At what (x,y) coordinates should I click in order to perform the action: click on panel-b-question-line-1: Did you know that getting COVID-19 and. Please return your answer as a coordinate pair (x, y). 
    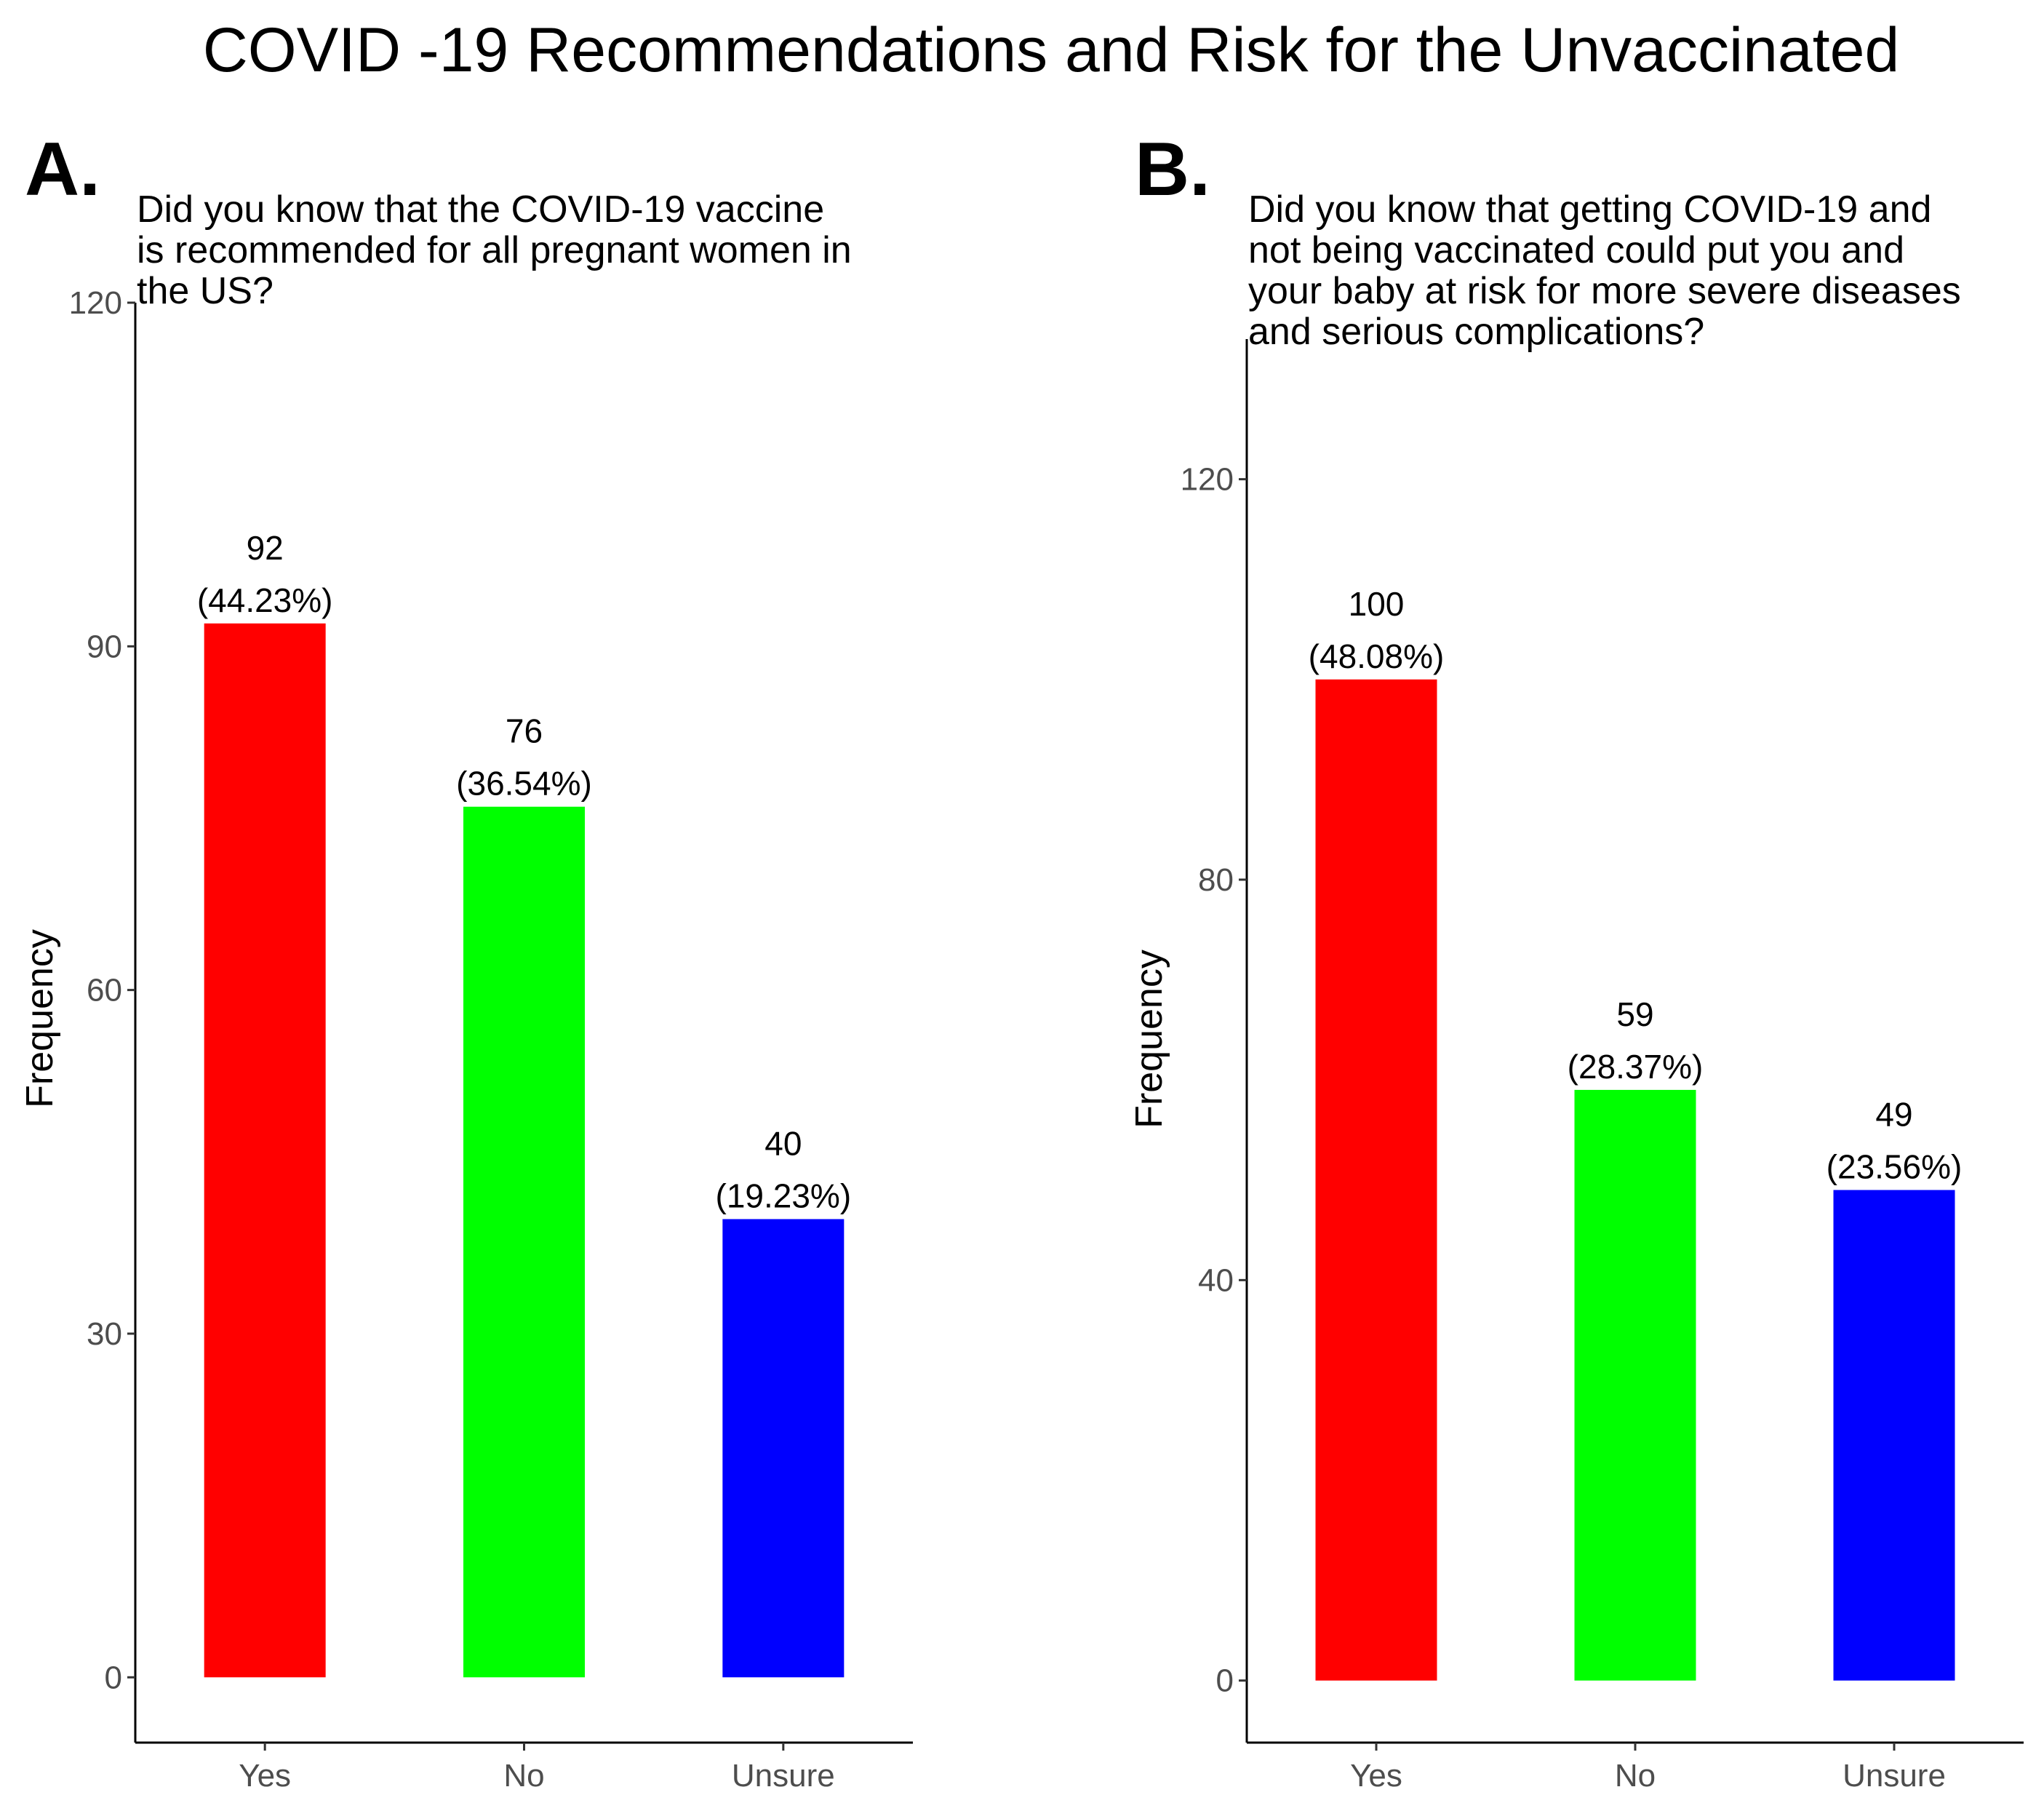
    Looking at the image, I should click on (1589, 209).